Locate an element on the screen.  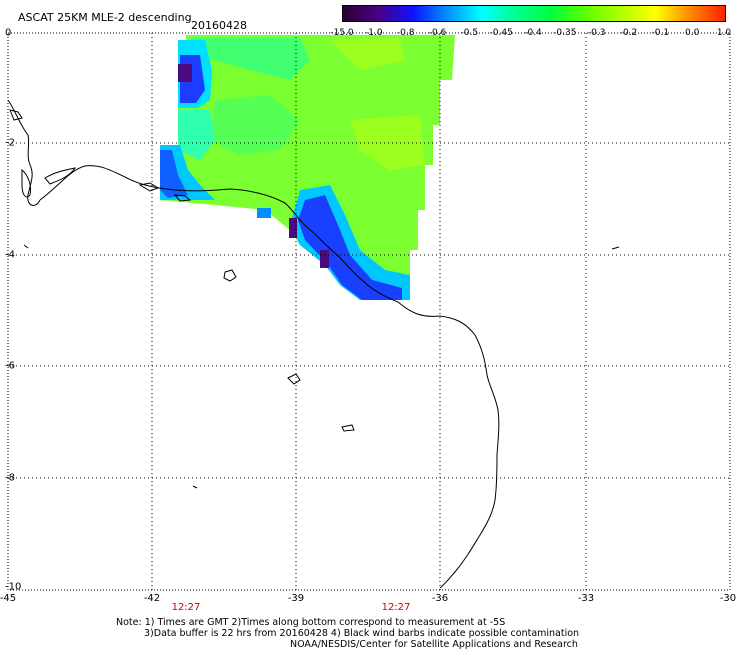
x-tick: -36 is located at coordinates (440, 598).